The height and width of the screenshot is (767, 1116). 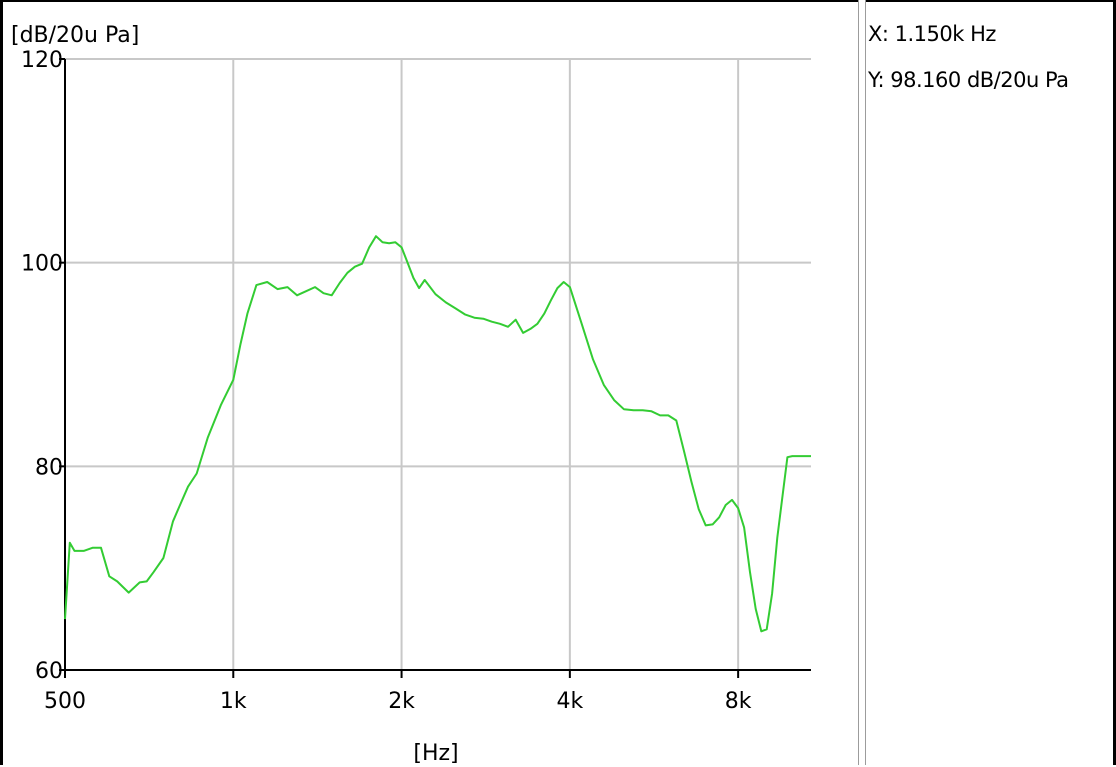 What do you see at coordinates (65, 701) in the screenshot?
I see `x-tick-label-500: 500` at bounding box center [65, 701].